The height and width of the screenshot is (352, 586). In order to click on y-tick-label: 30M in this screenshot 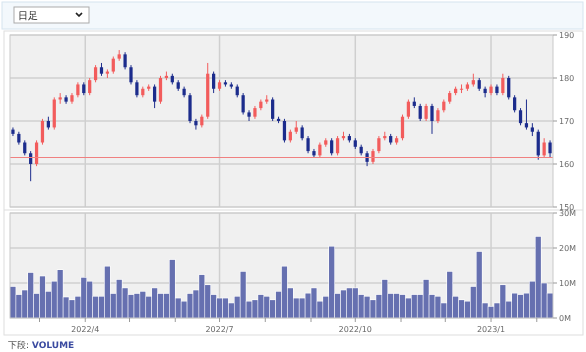, I will do `click(567, 213)`.